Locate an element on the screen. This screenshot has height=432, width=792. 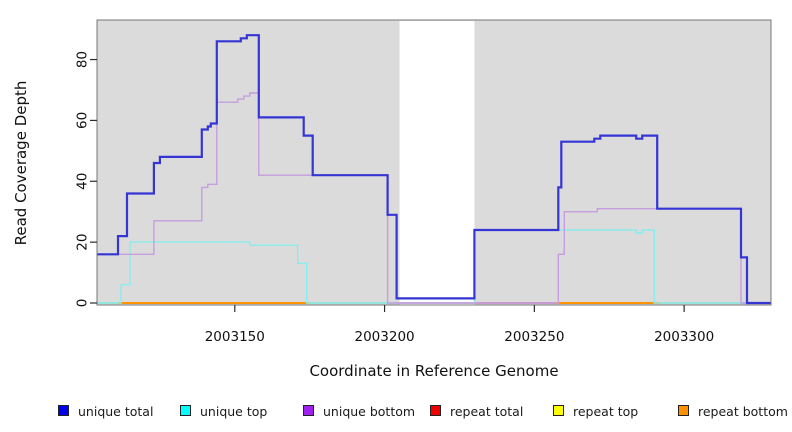
legend-swatch-unique-total is located at coordinates (63, 410).